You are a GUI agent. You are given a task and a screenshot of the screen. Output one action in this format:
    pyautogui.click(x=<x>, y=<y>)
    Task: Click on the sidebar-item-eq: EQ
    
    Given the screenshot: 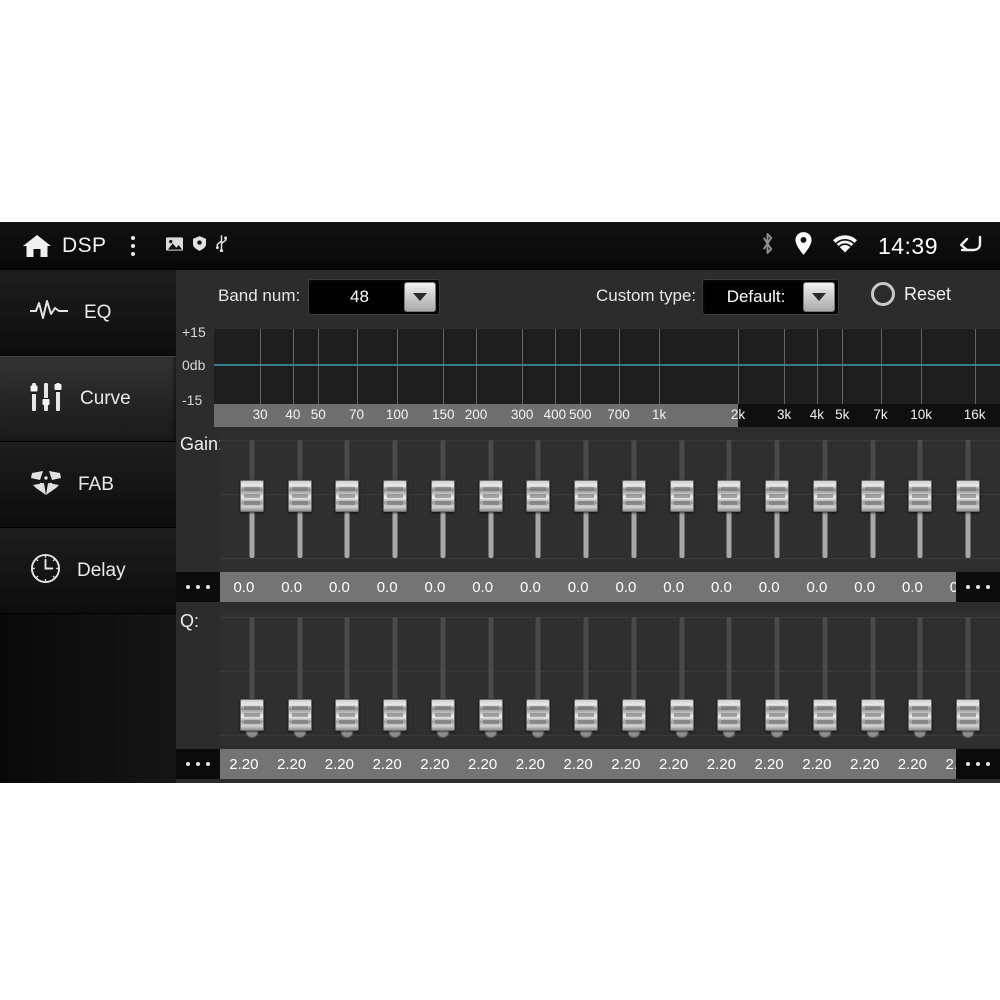 What is the action you would take?
    pyautogui.click(x=88, y=313)
    